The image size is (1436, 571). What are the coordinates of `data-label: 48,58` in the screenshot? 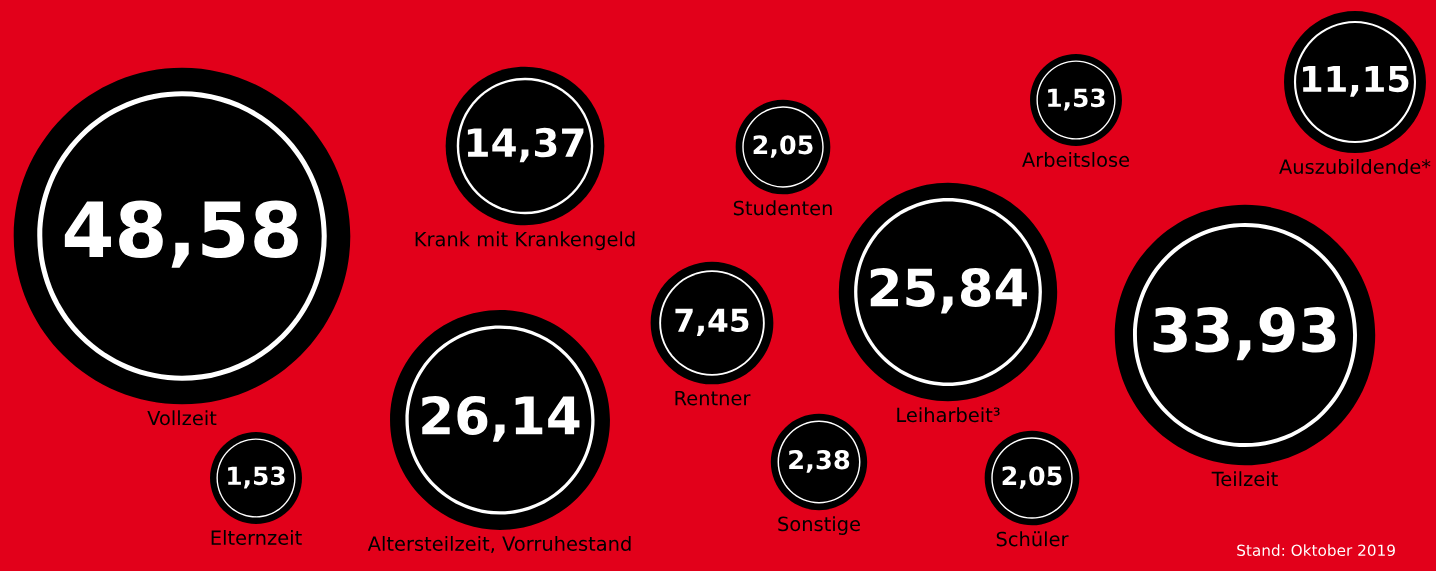 It's located at (181, 234).